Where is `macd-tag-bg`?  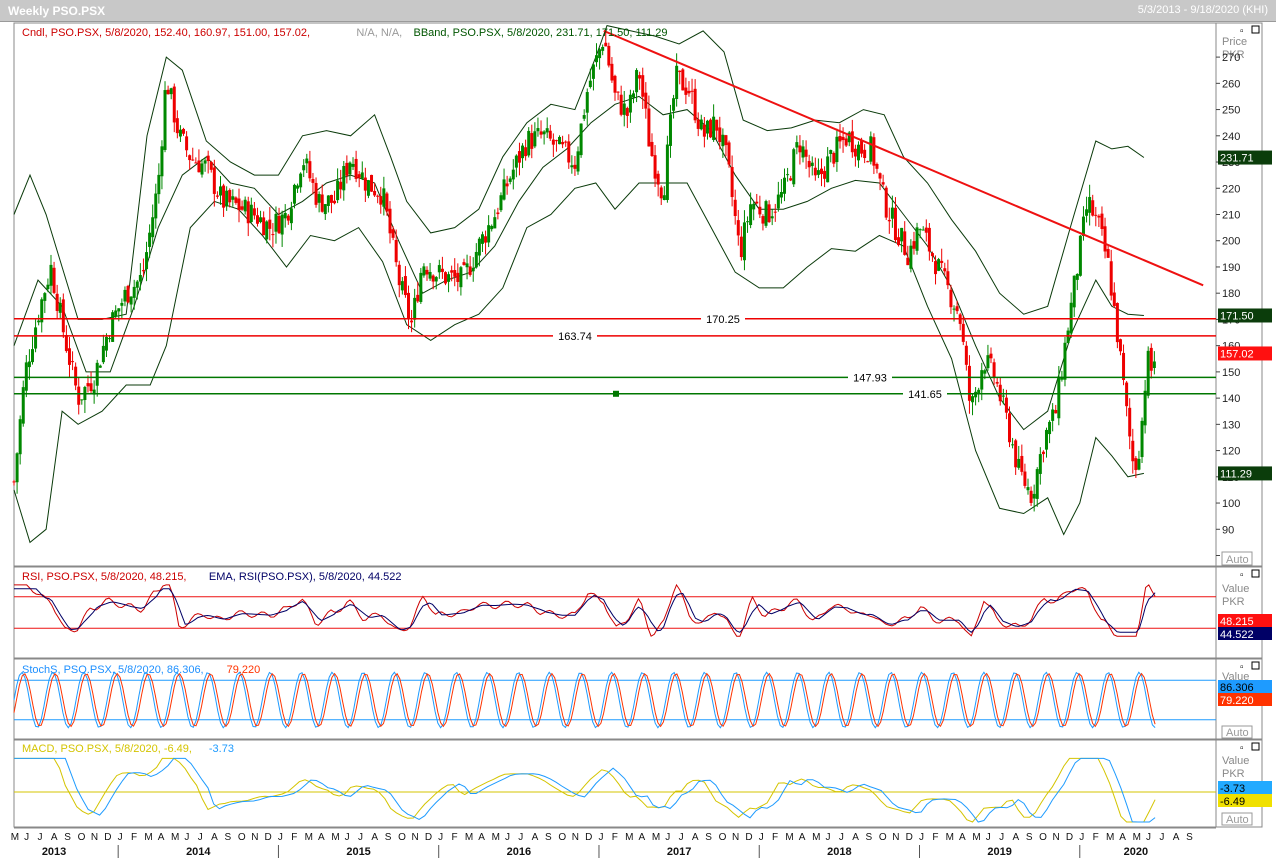
macd-tag-bg is located at coordinates (1245, 787).